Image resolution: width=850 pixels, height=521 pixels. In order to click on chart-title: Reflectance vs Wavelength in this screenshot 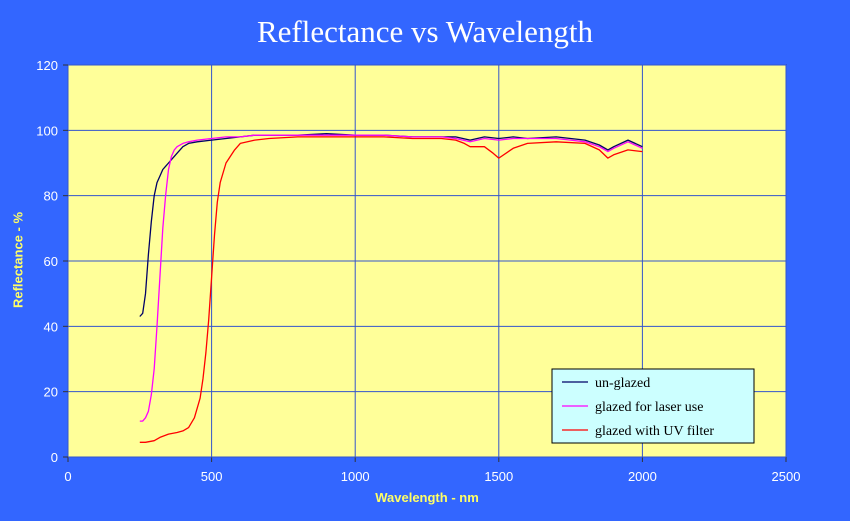, I will do `click(425, 31)`.